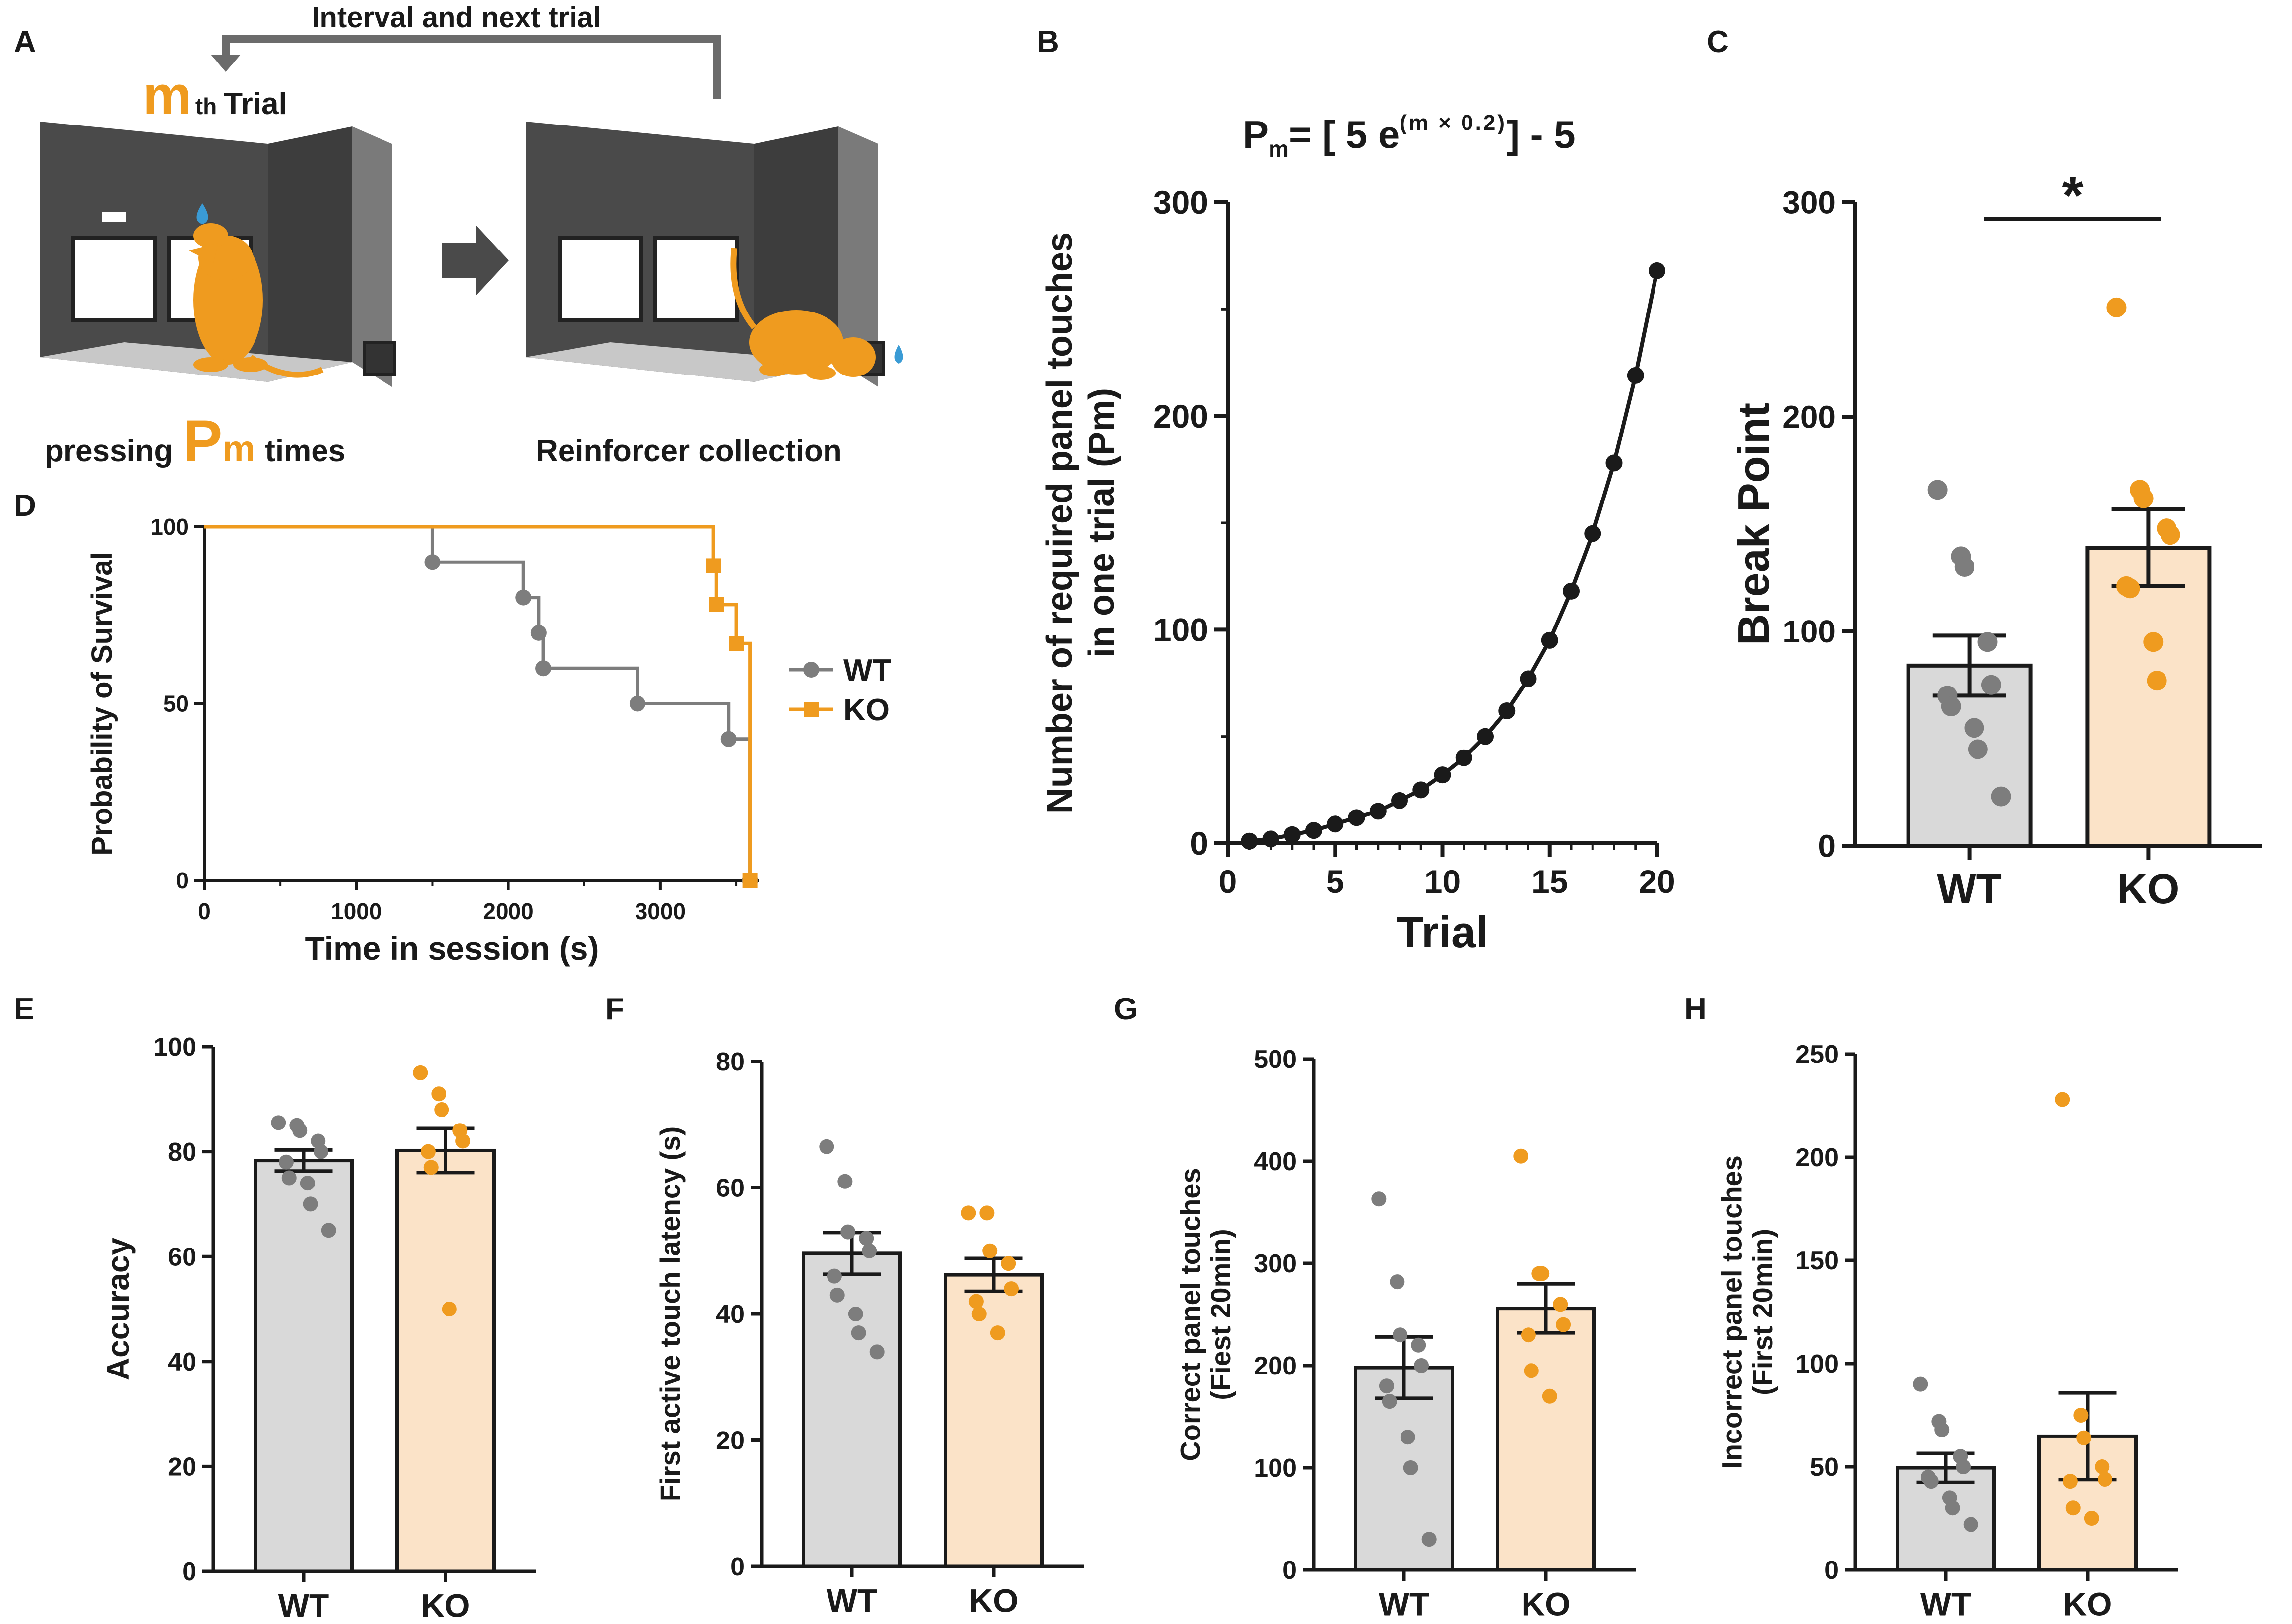 The image size is (2292, 1624). What do you see at coordinates (1817, 1261) in the screenshot?
I see `y-tick-label: 150` at bounding box center [1817, 1261].